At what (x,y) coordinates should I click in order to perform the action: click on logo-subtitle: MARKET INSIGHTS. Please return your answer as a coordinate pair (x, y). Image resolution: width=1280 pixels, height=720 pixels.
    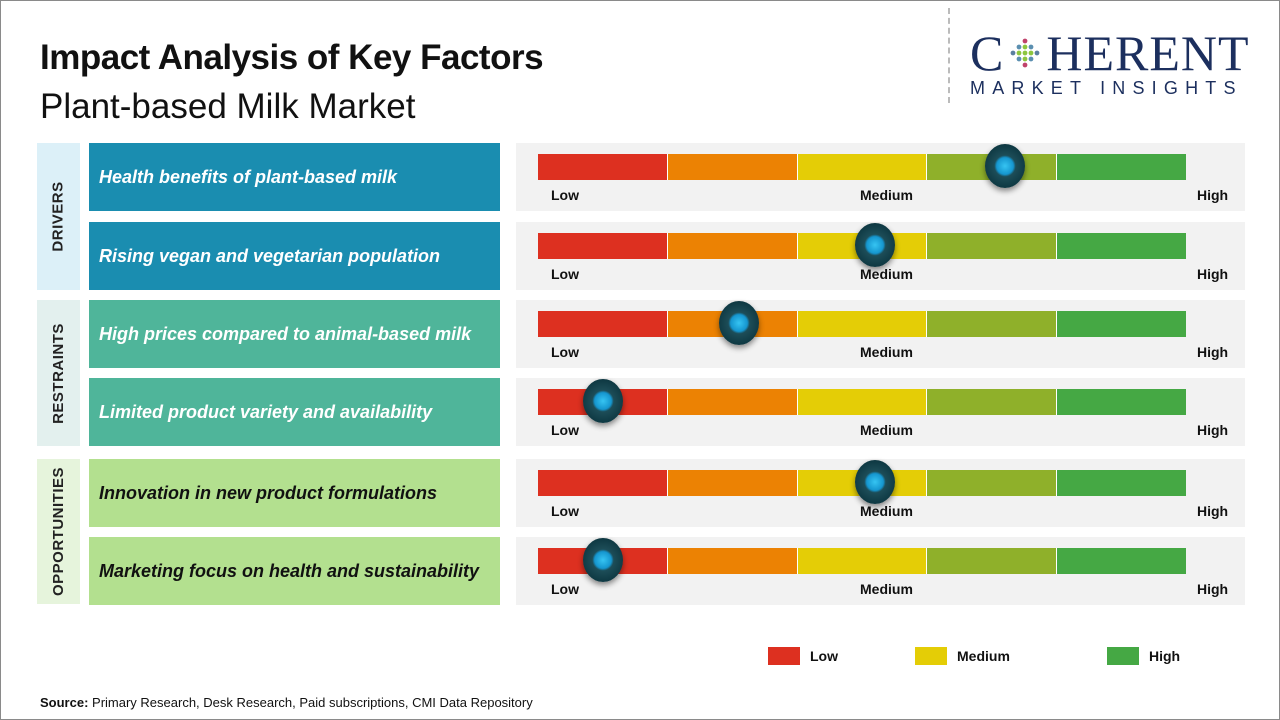
    Looking at the image, I should click on (1106, 88).